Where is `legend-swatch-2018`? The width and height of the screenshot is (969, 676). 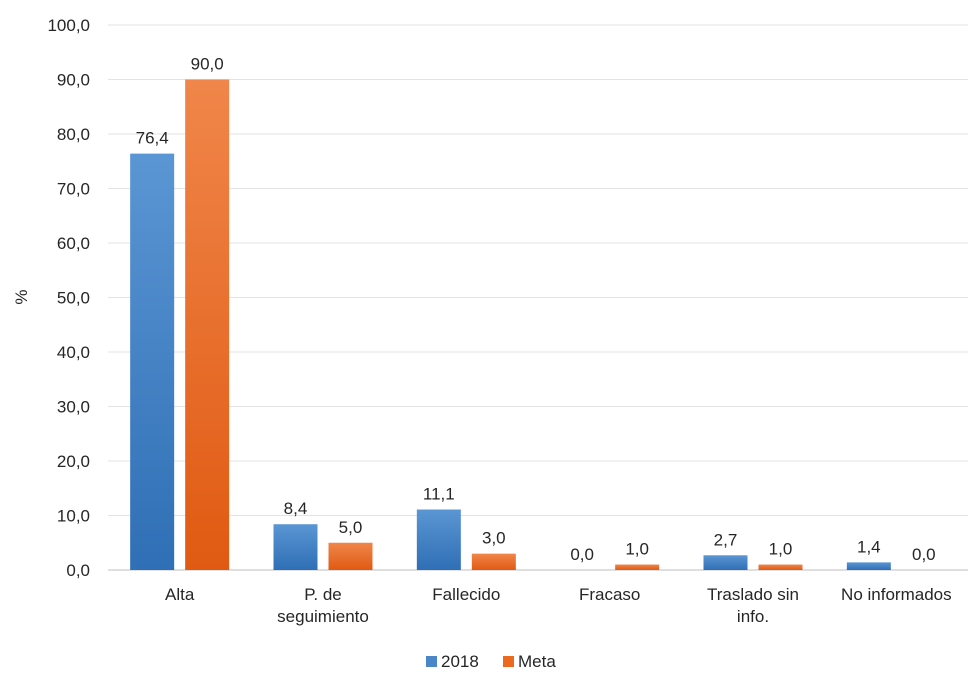
legend-swatch-2018 is located at coordinates (431, 661).